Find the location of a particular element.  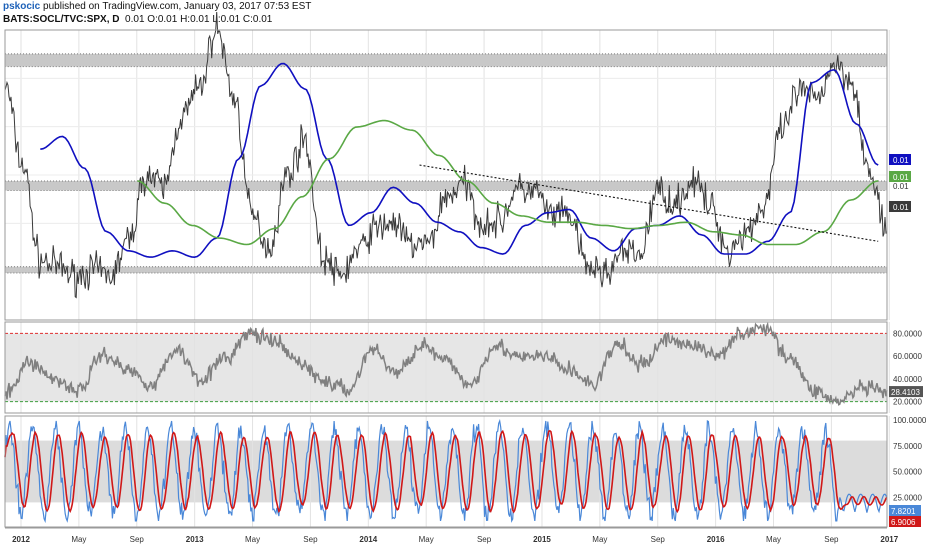

rsi-y-tick-label: 20.0000 is located at coordinates (907, 402).